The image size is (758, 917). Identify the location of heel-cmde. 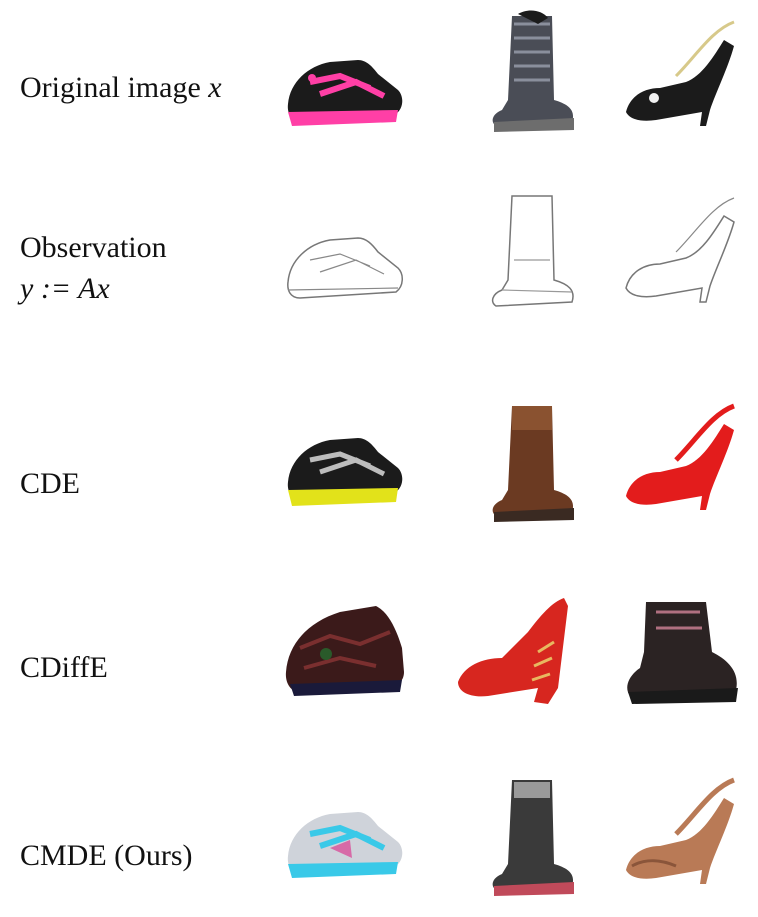
(681, 839).